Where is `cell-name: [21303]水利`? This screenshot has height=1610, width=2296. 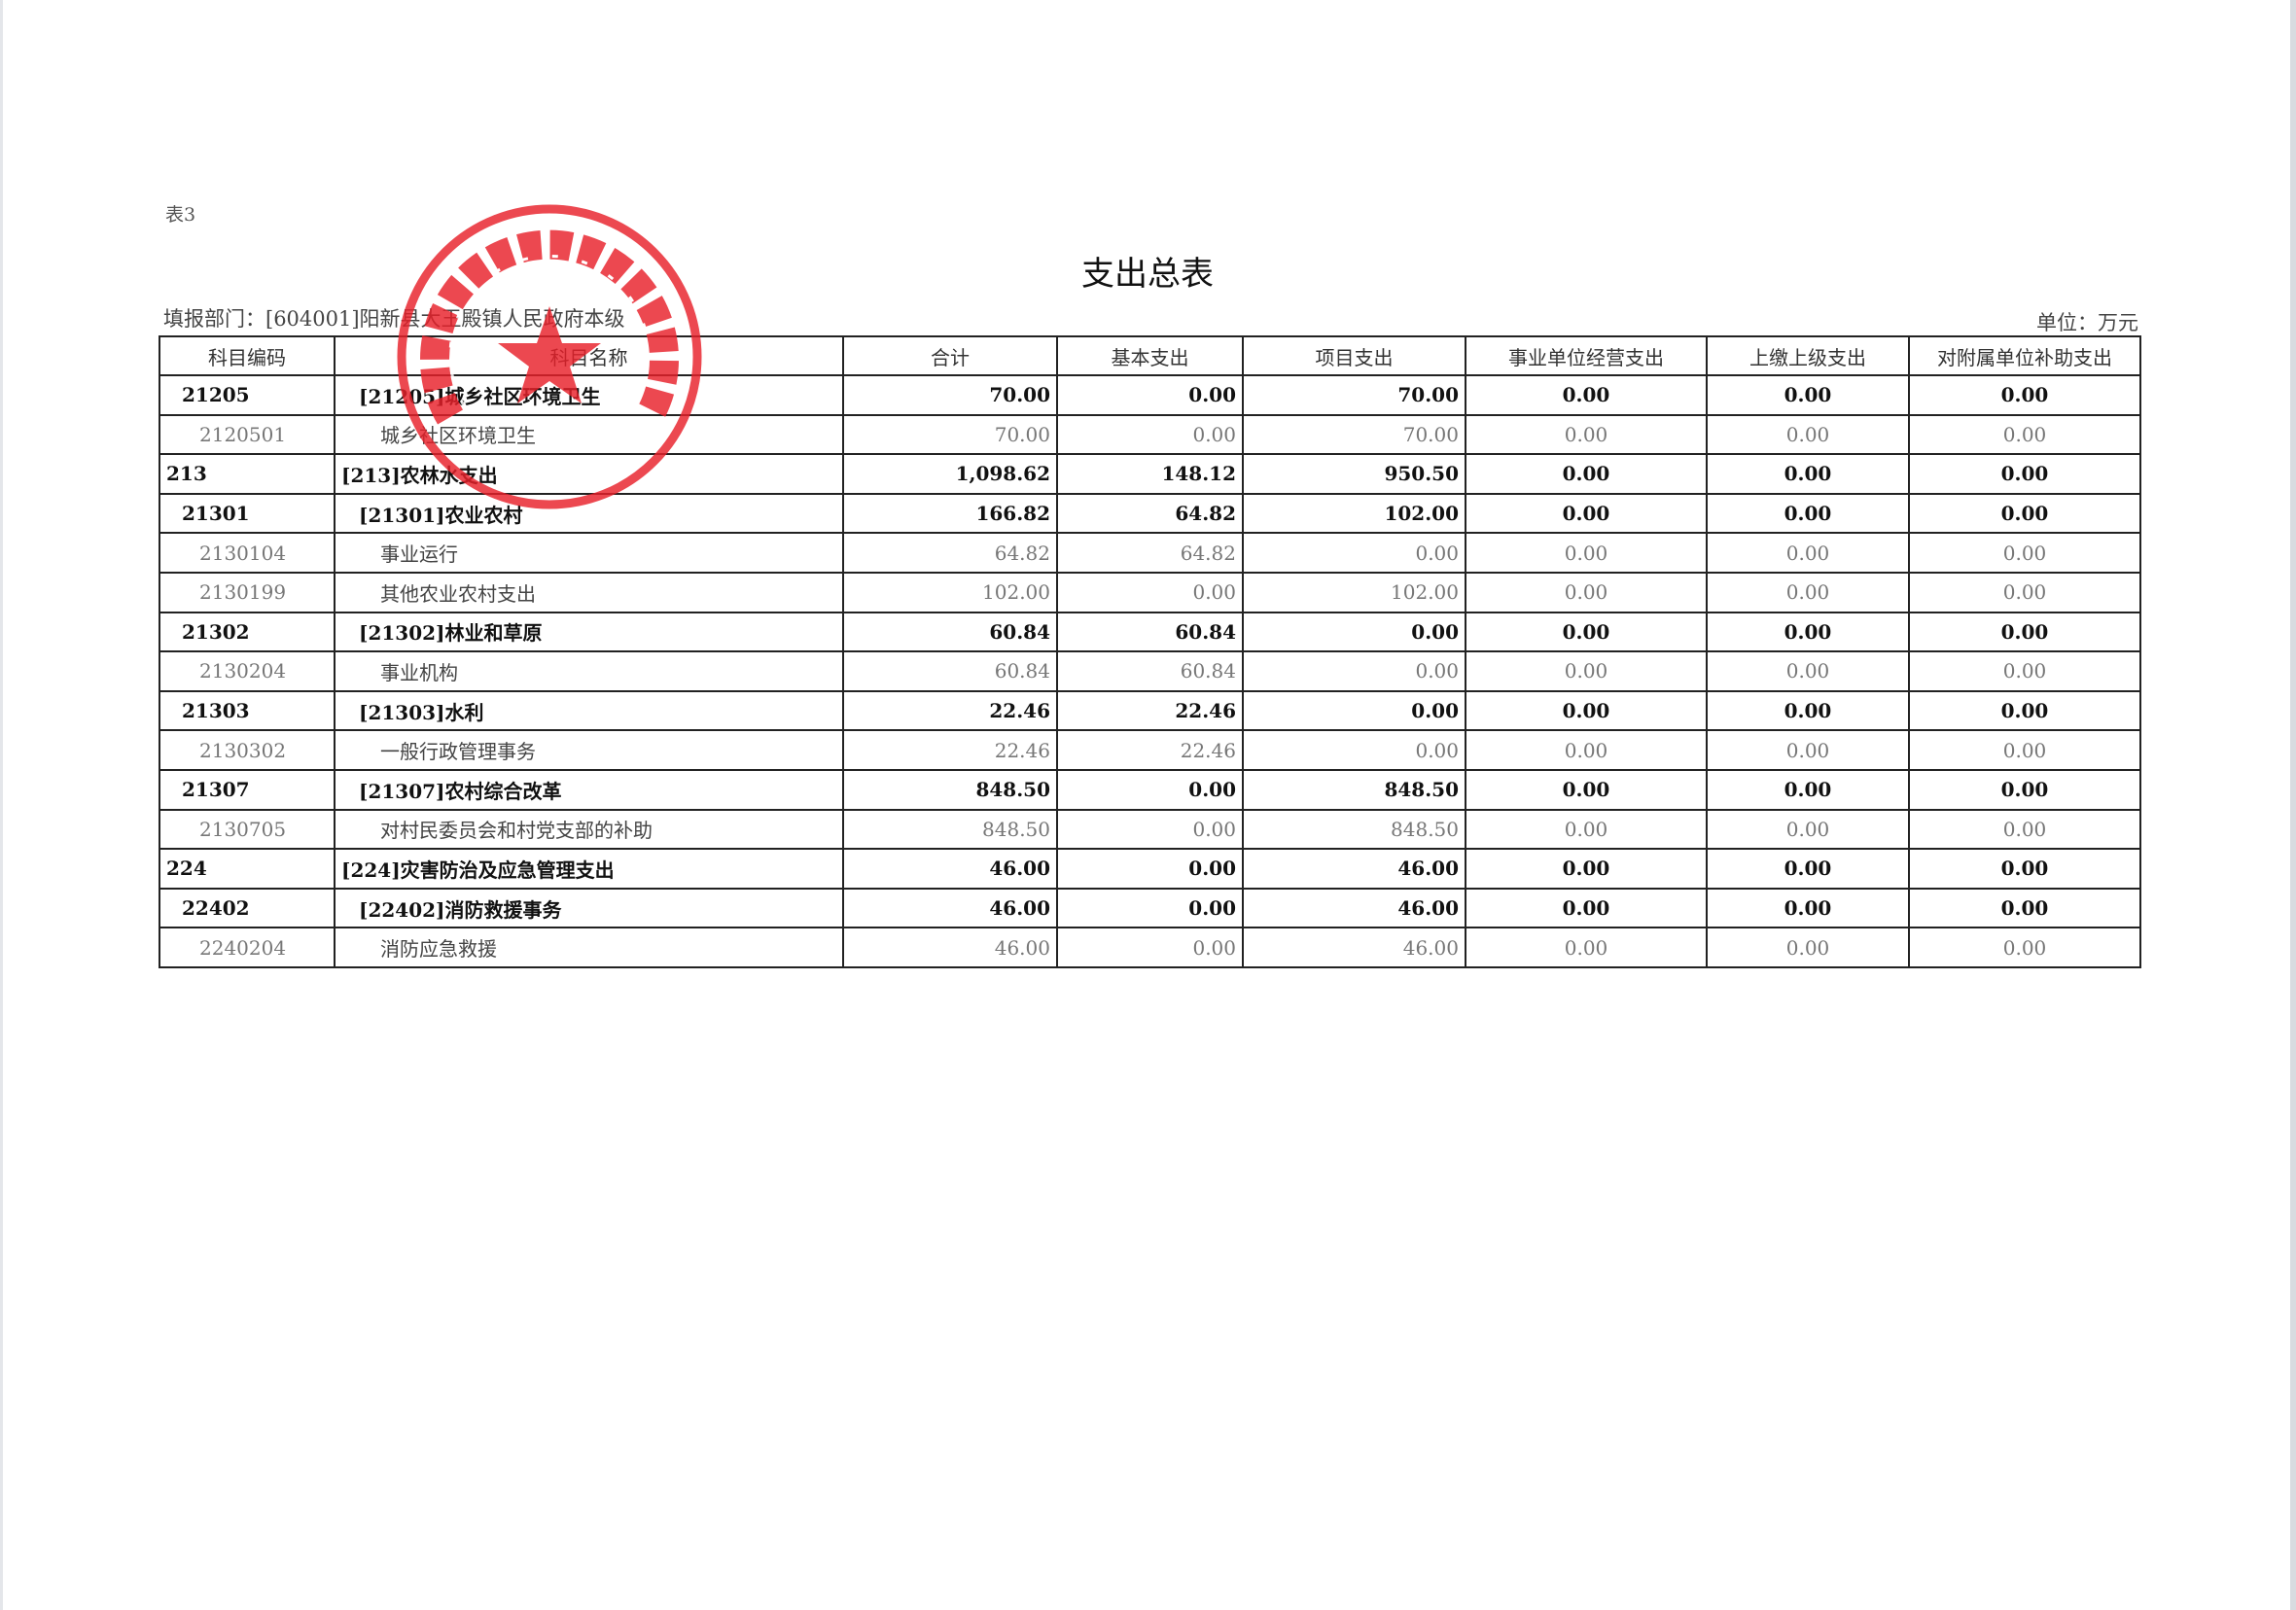 cell-name: [21303]水利 is located at coordinates (589, 710).